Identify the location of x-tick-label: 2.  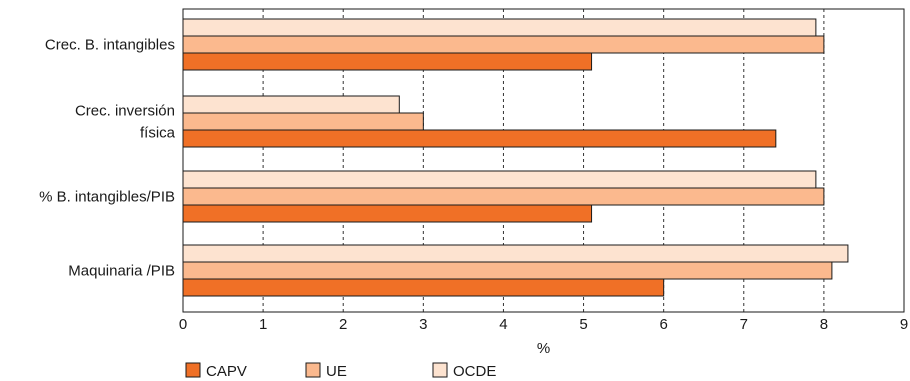
(343, 324).